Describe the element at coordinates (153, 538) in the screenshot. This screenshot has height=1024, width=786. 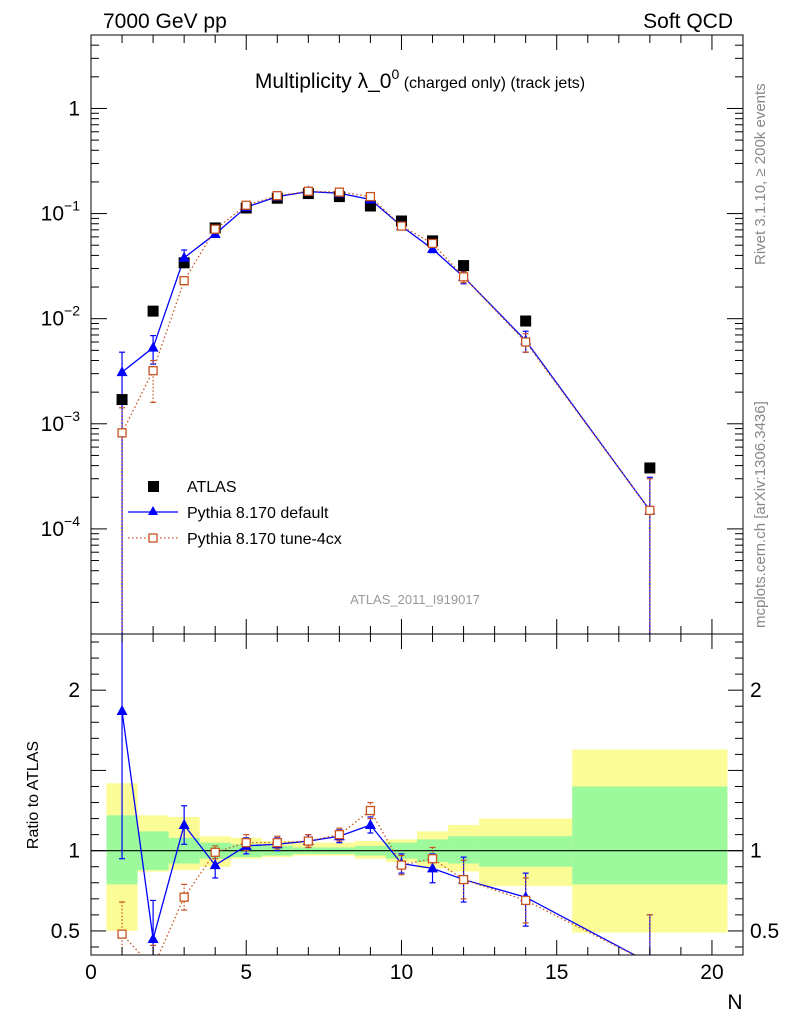
I see `legend-marker-tune` at that location.